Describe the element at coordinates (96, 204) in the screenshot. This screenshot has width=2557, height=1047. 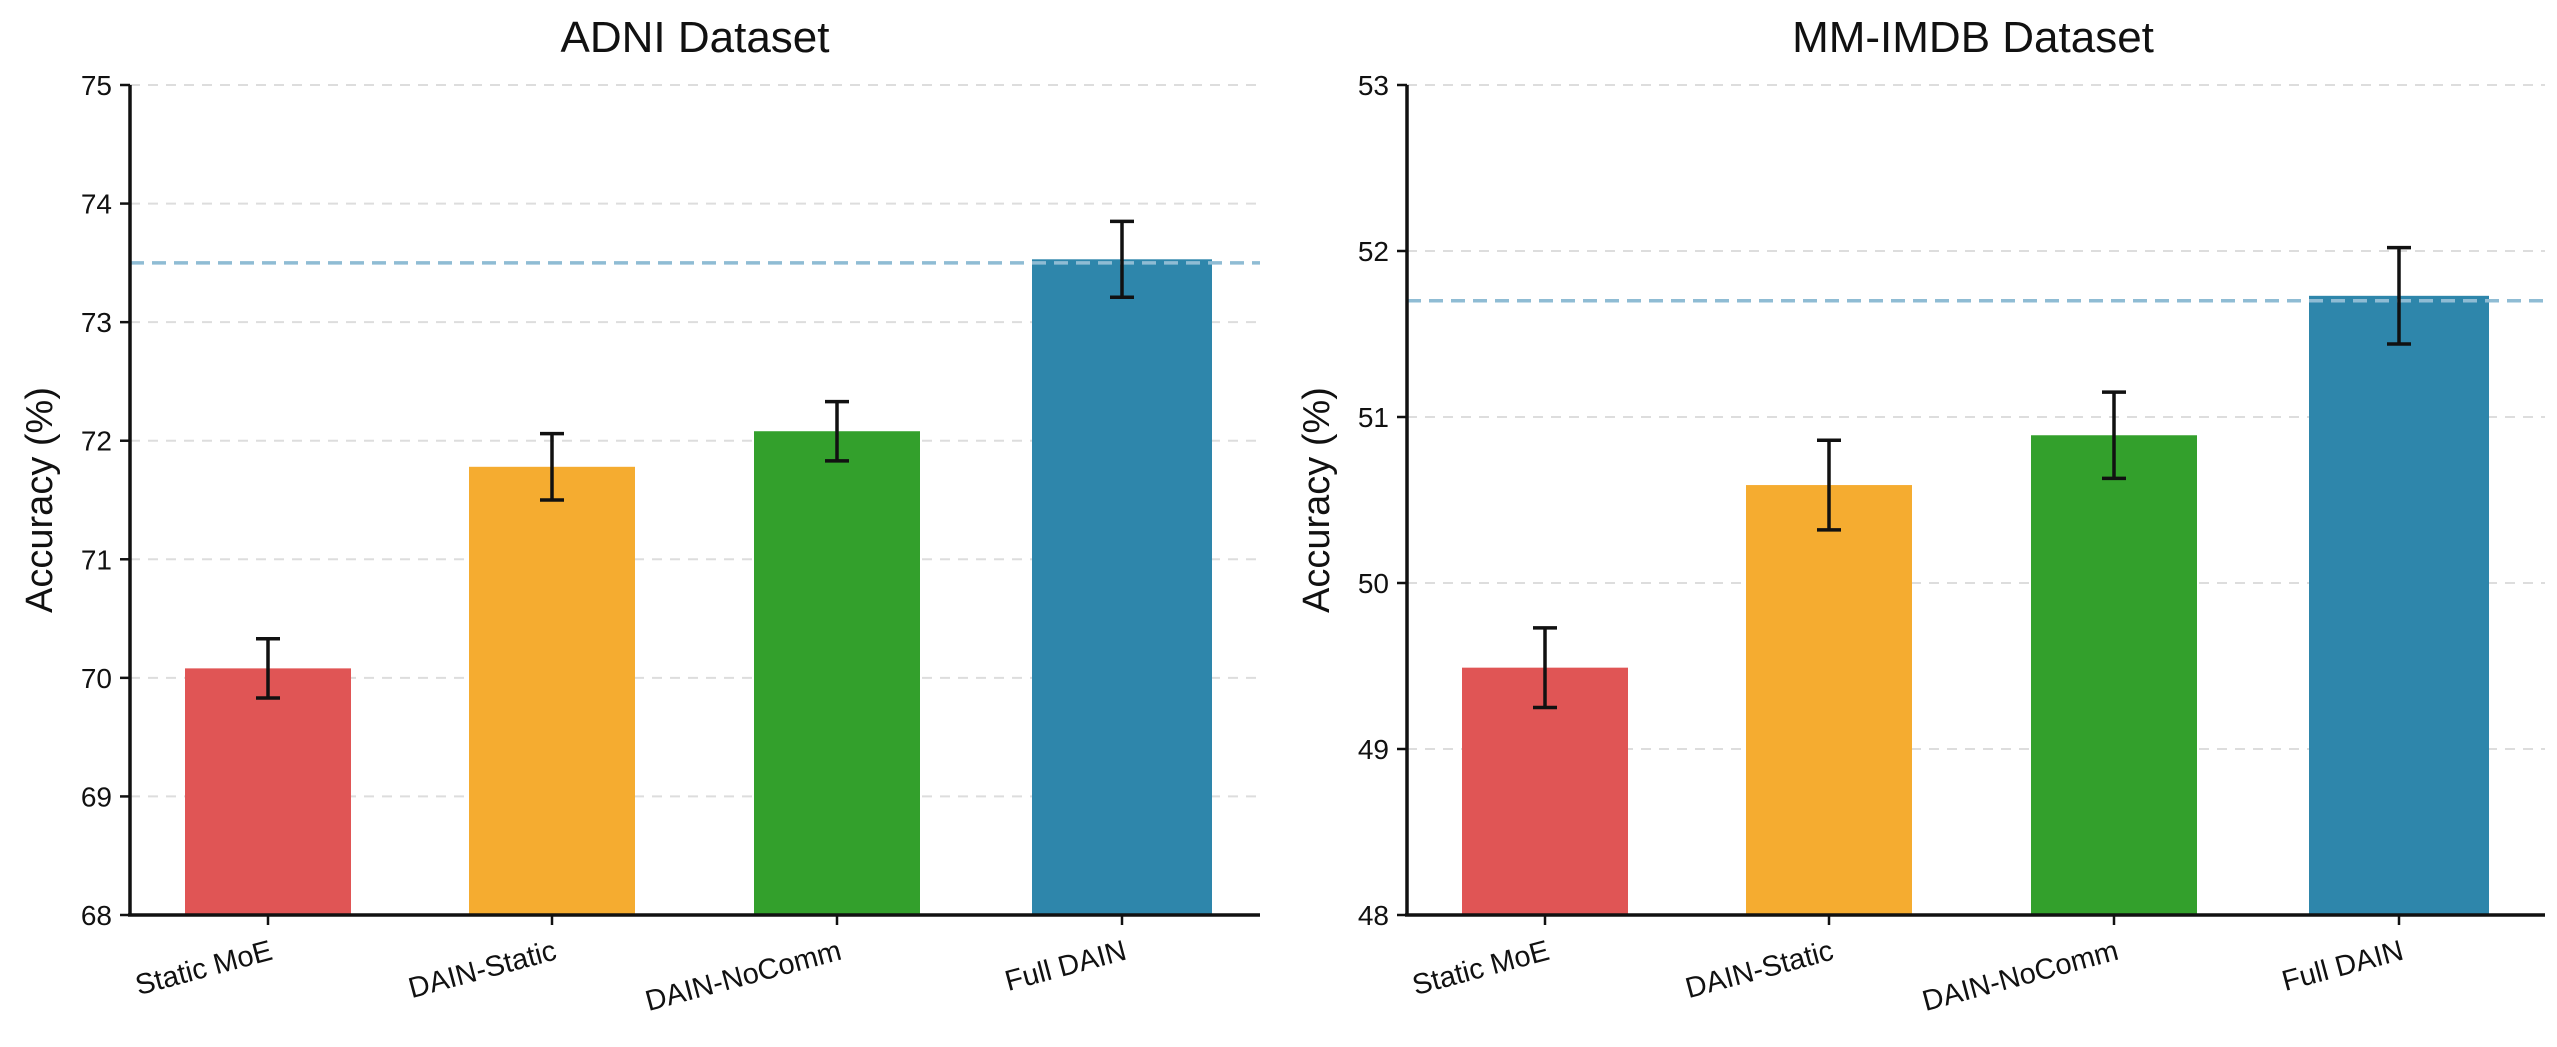
I see `y-tick-label: 74` at that location.